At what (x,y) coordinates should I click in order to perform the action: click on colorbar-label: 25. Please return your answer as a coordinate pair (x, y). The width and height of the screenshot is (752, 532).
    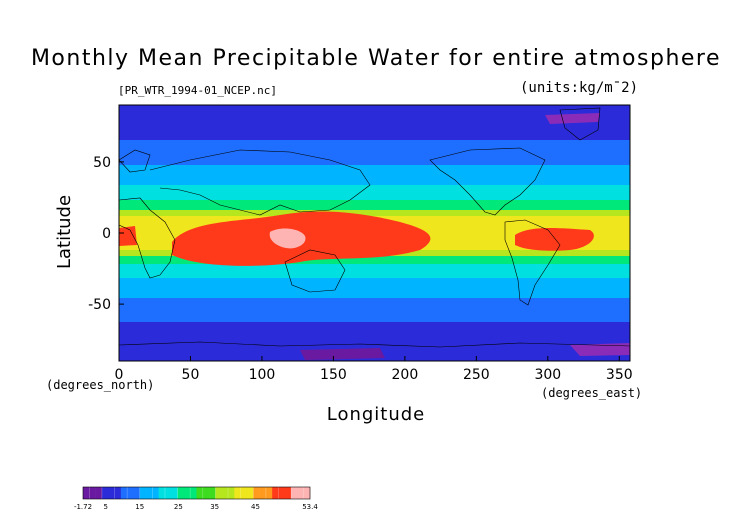
    Looking at the image, I should click on (178, 507).